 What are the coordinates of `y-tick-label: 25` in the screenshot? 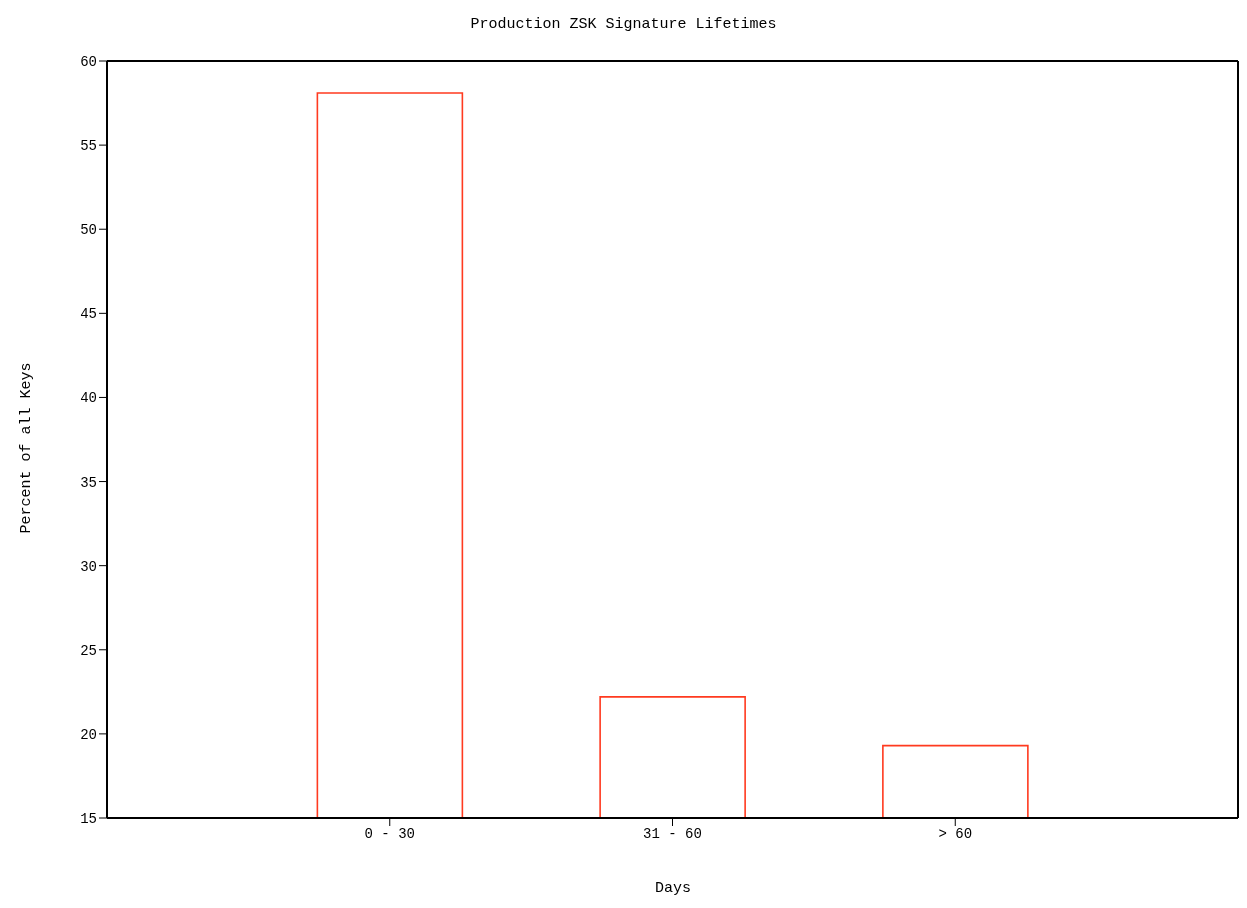 It's located at (88, 650).